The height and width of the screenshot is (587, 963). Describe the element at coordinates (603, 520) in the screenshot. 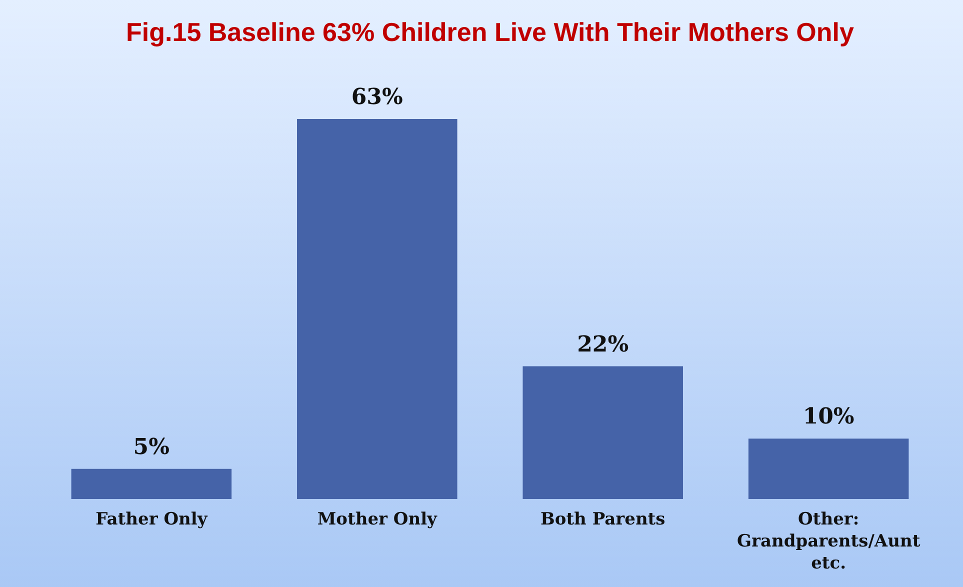

I see `x-tick-label: Both Parents` at that location.